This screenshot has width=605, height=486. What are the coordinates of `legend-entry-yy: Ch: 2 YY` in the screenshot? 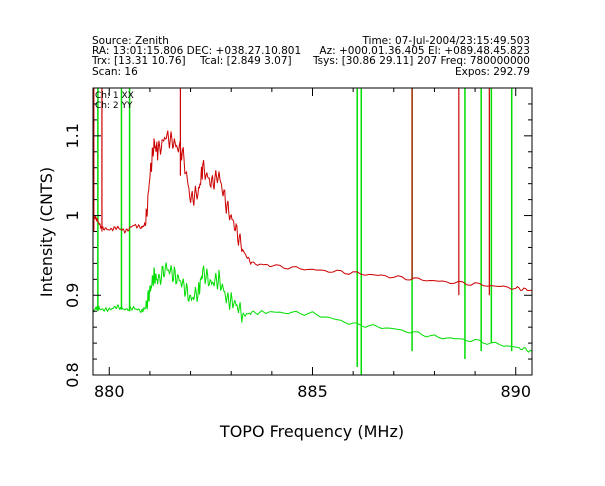 It's located at (114, 106).